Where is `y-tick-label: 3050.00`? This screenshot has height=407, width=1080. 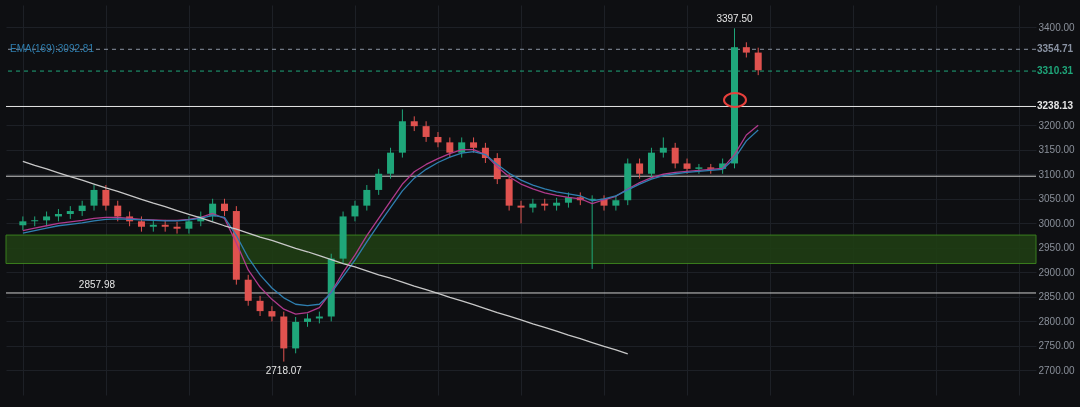 y-tick-label: 3050.00 is located at coordinates (1057, 199).